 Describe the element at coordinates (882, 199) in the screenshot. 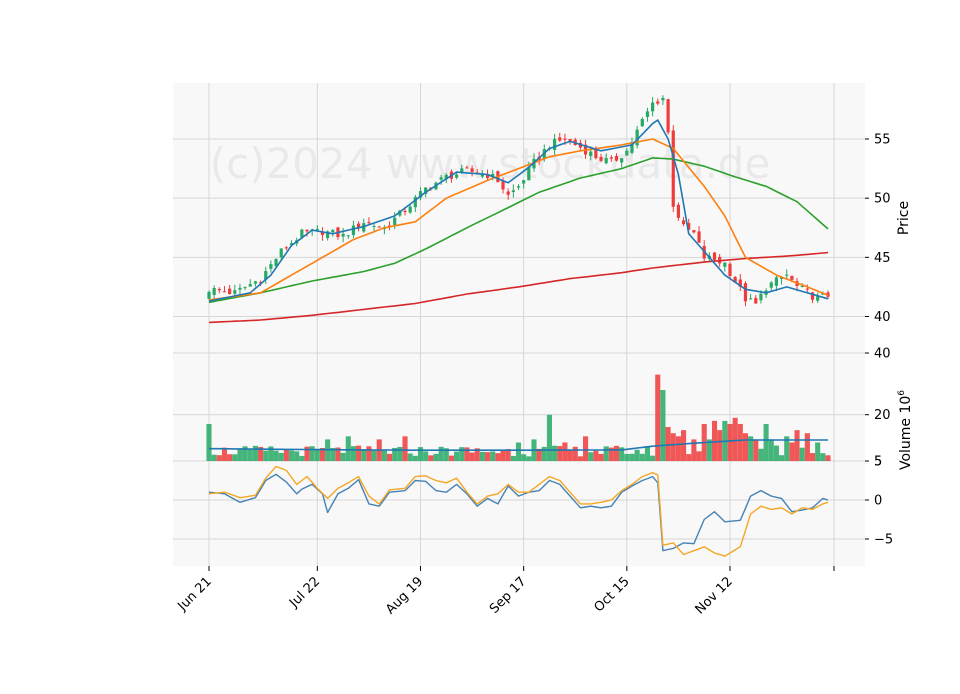

I see `y-tick-label: 50` at that location.